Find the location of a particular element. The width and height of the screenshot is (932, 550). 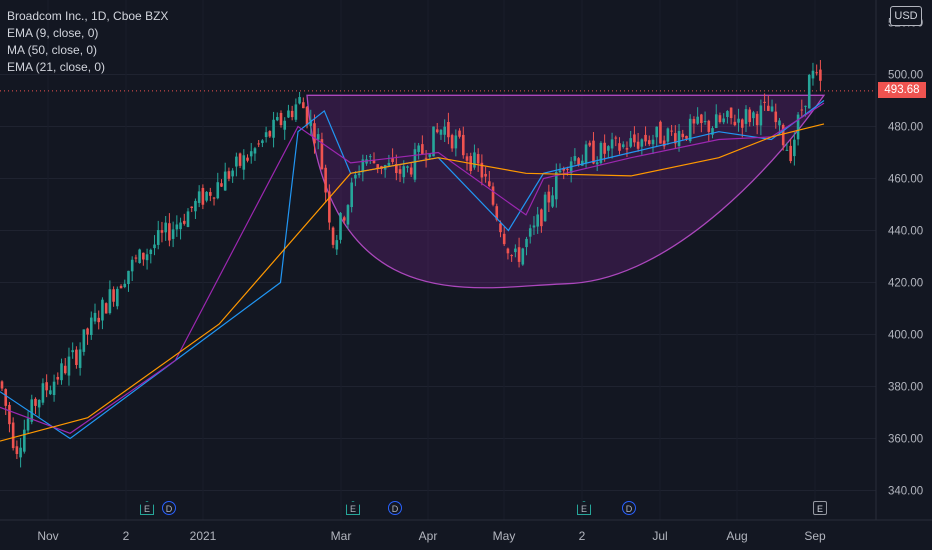

legend-ma50: MA (50, close, 0) is located at coordinates (52, 50).